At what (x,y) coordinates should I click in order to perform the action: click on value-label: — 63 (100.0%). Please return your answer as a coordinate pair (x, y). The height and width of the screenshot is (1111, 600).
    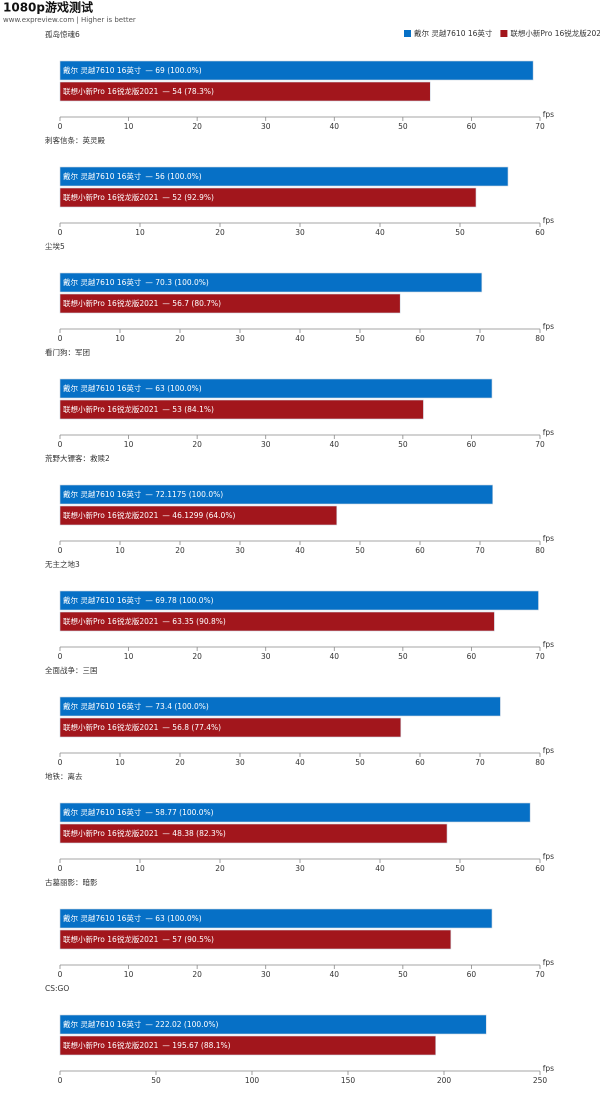
    Looking at the image, I should click on (173, 388).